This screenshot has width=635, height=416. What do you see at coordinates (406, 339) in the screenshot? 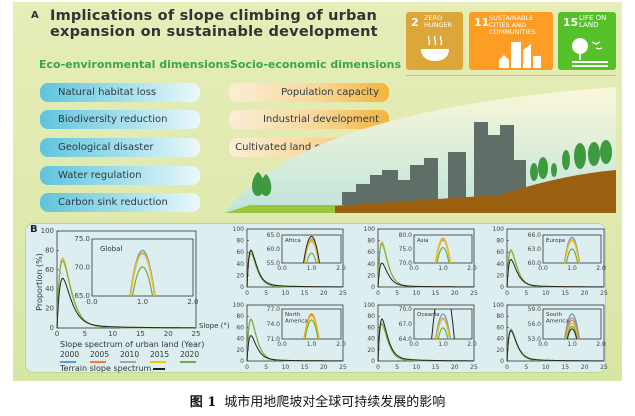
I see `inset-y-tick-label: 64.0` at bounding box center [406, 339].